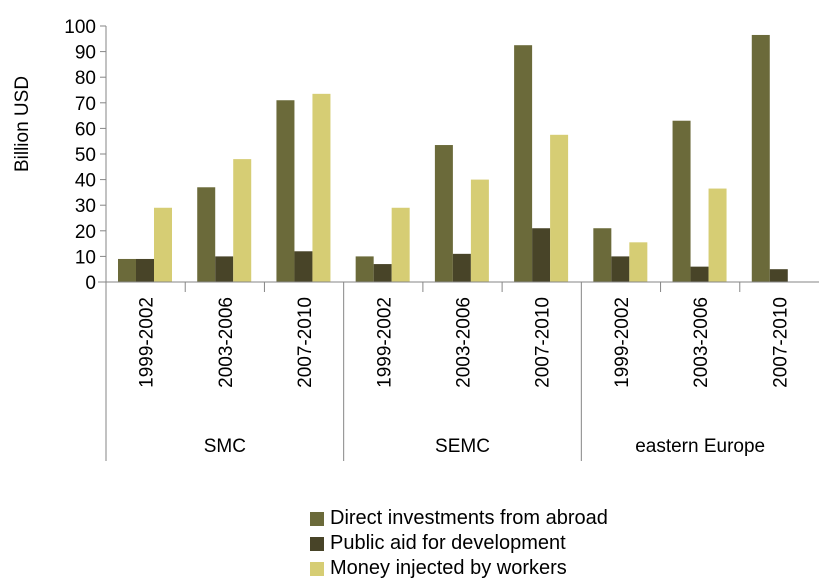 Image resolution: width=819 pixels, height=585 pixels. What do you see at coordinates (90, 283) in the screenshot?
I see `y-tick-label: 0` at bounding box center [90, 283].